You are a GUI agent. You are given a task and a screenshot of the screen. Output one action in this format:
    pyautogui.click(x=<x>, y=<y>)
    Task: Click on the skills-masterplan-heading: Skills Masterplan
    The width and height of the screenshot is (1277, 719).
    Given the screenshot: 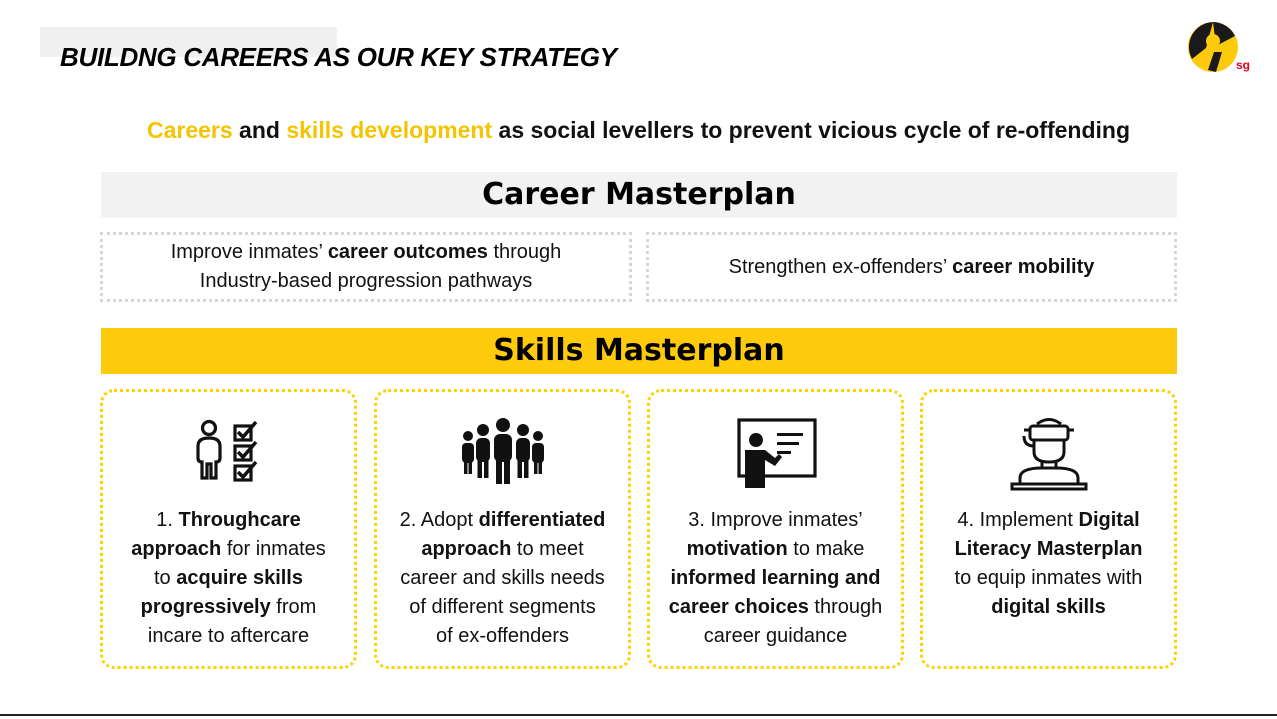 What is the action you would take?
    pyautogui.click(x=639, y=351)
    